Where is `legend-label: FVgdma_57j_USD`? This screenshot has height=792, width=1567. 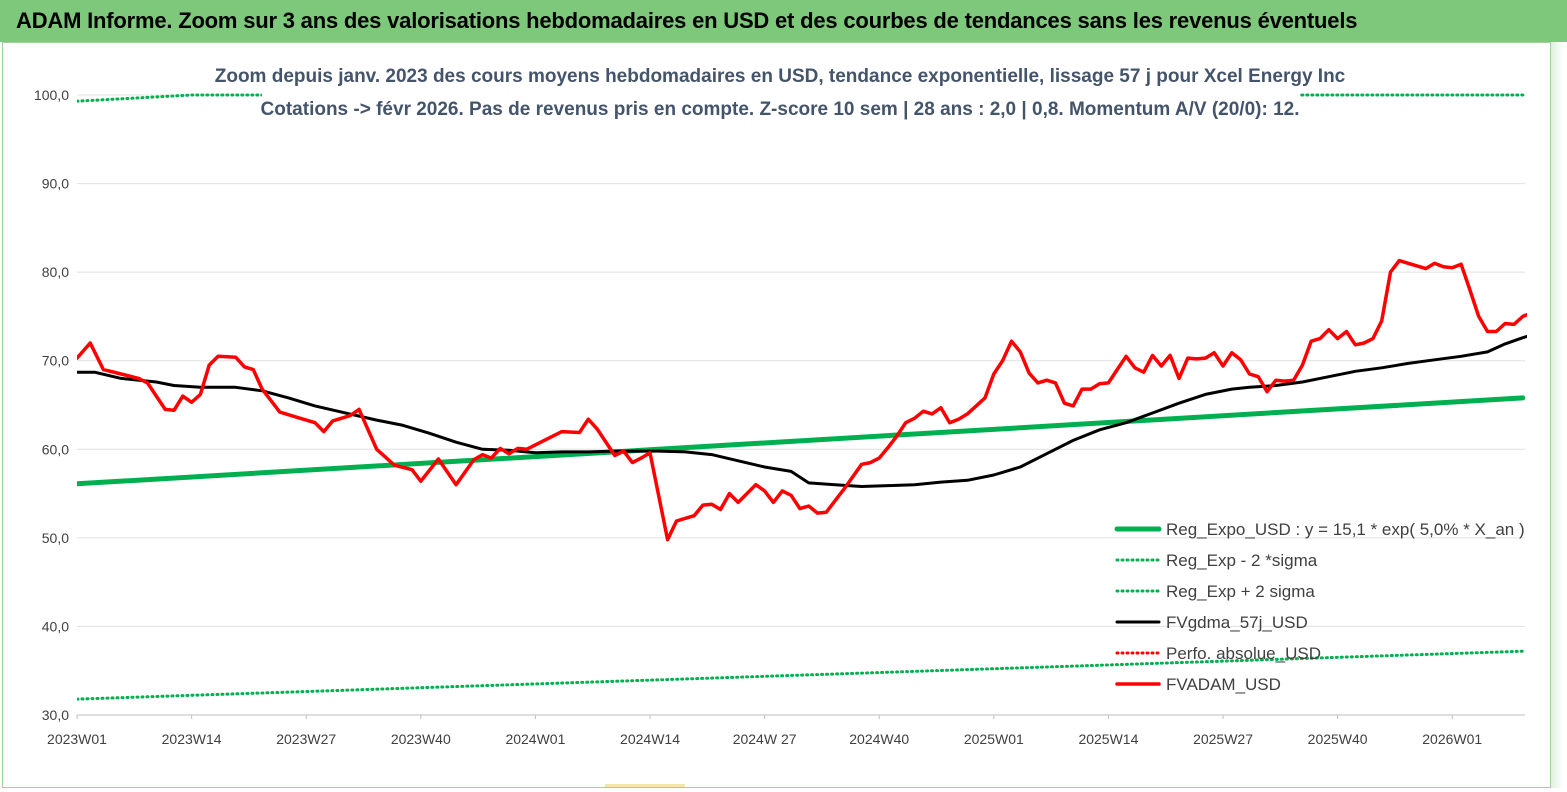
legend-label: FVgdma_57j_USD is located at coordinates (1237, 622).